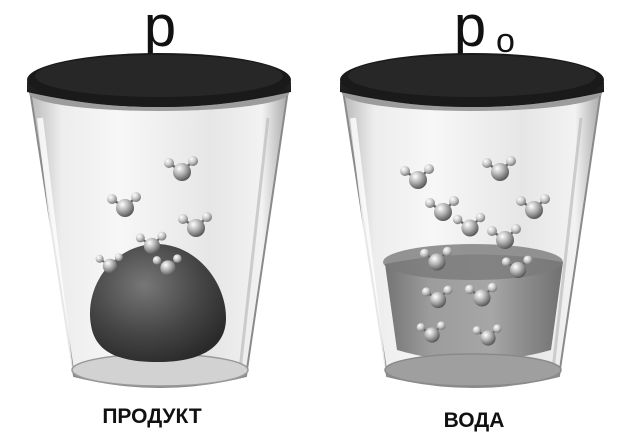 The width and height of the screenshot is (627, 447). Describe the element at coordinates (157, 302) in the screenshot. I see `product-blob` at that location.